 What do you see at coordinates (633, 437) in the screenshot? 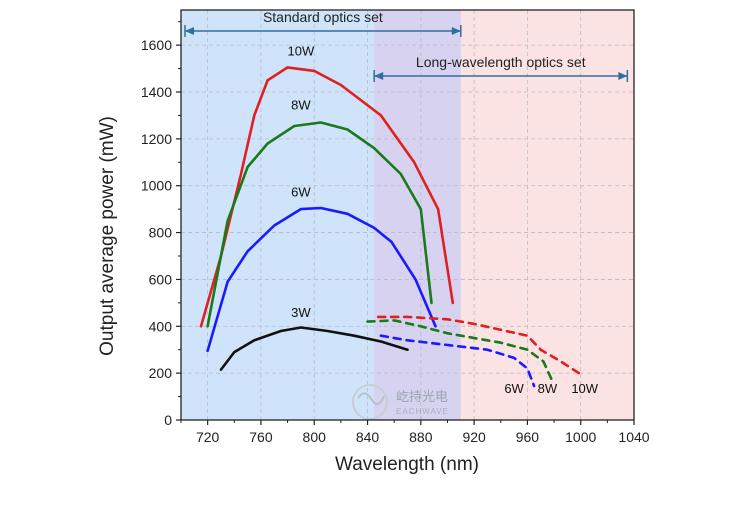
I see `x-tick-label: 1040` at bounding box center [633, 437].